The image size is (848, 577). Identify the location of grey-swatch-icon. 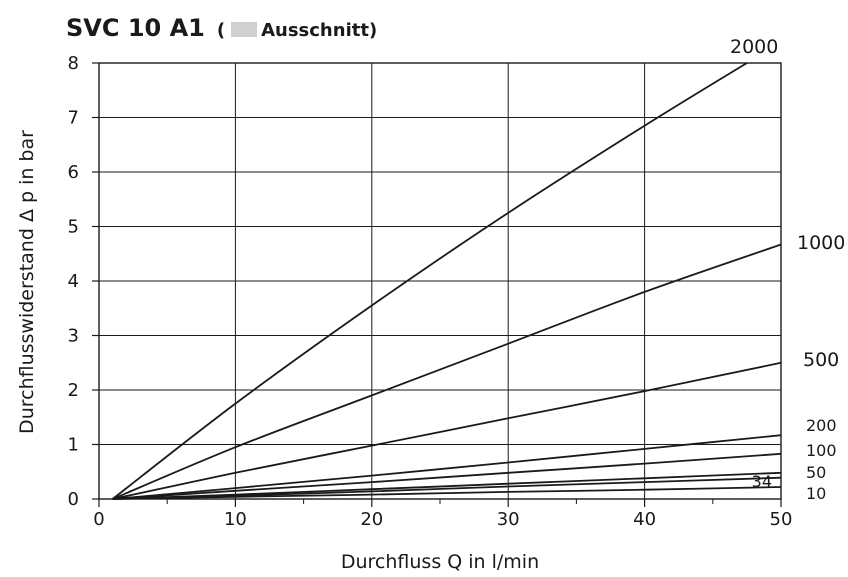
(244, 29).